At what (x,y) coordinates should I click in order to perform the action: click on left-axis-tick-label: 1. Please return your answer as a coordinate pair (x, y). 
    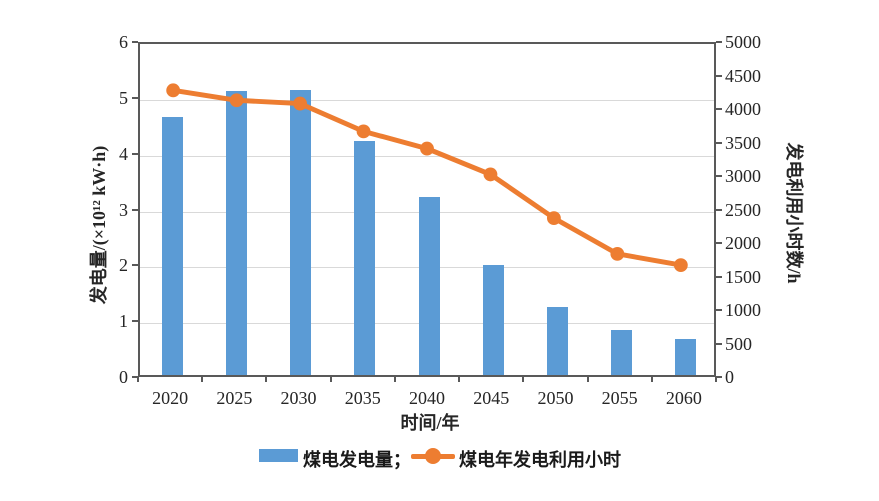
    Looking at the image, I should click on (123, 321).